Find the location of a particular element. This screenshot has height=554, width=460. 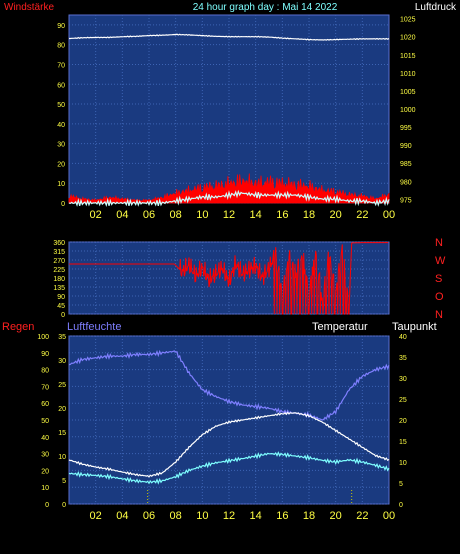

header-temperatur: Temperatur is located at coordinates (340, 327).